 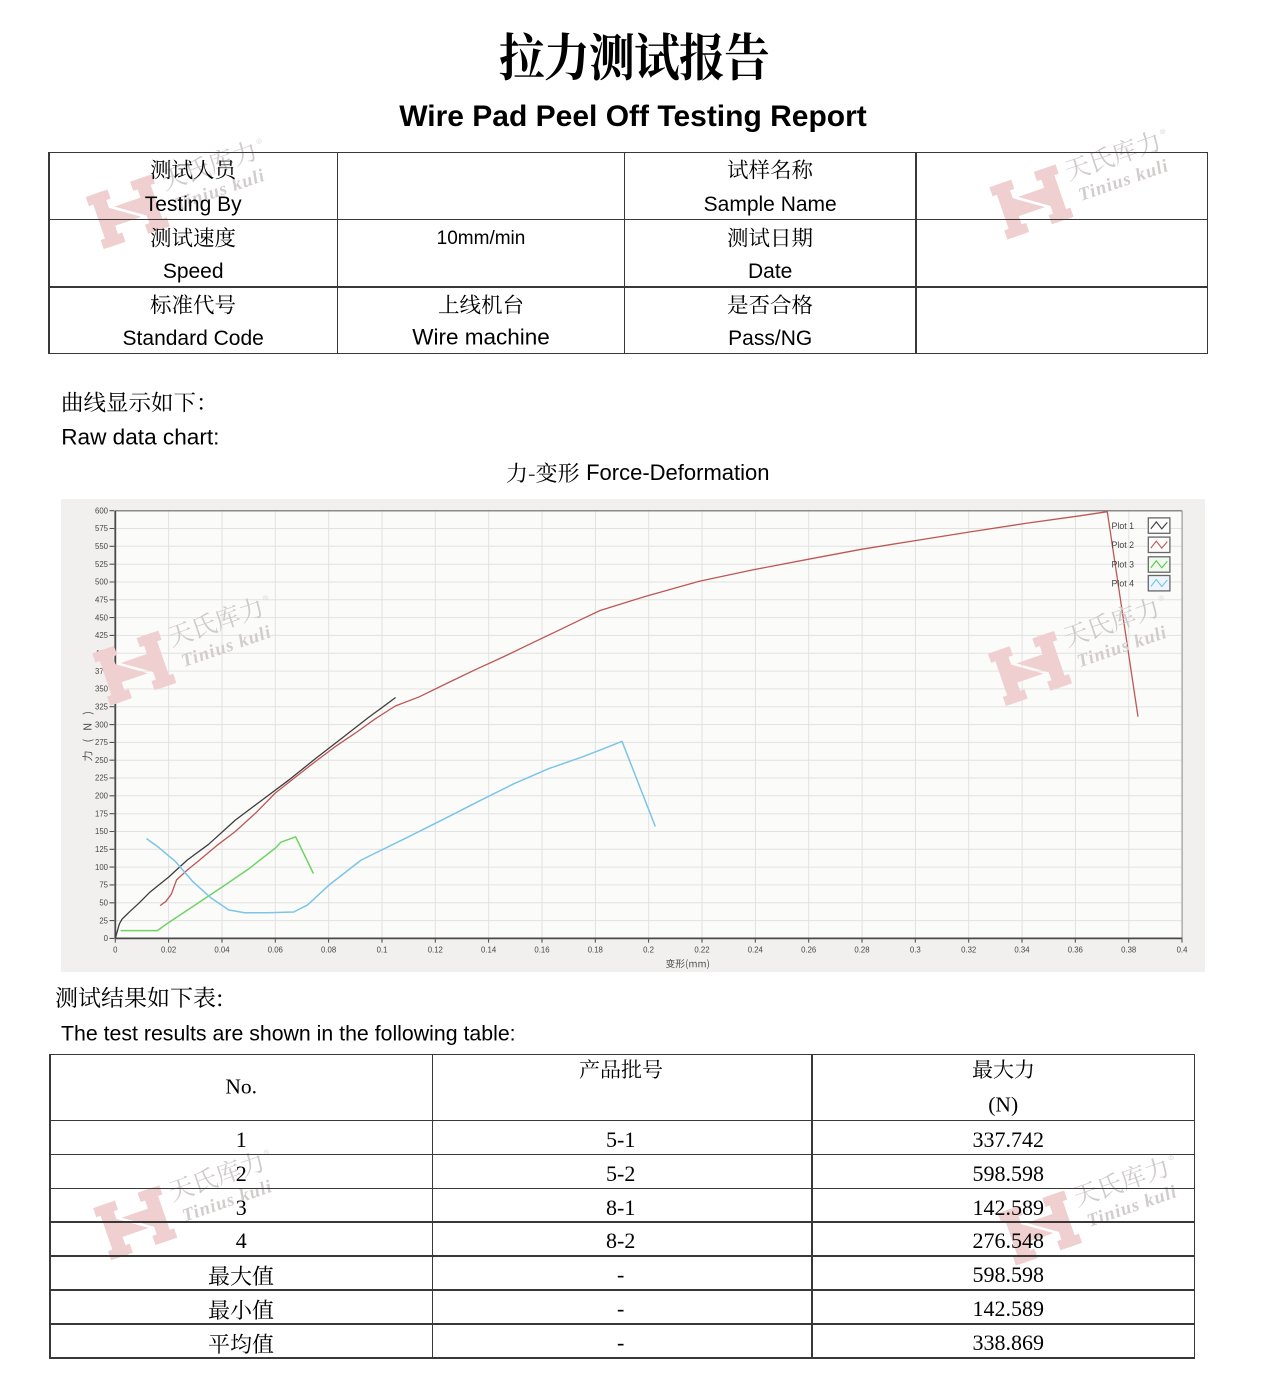 I want to click on svg-text: 0.26, so click(x=808, y=949).